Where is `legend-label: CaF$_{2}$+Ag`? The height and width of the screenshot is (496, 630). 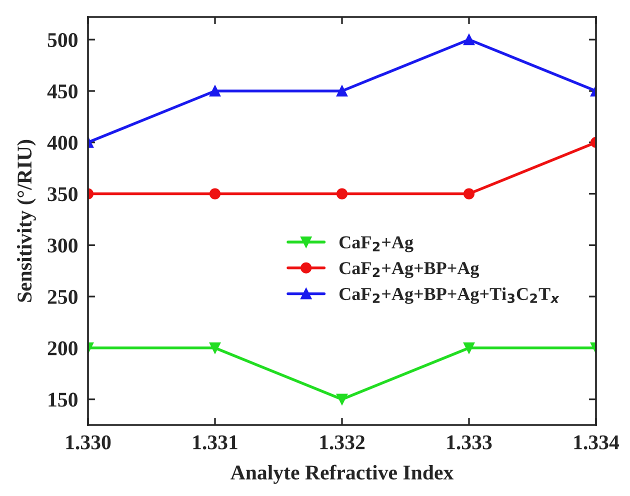
legend-label: CaF$_{2}$+Ag is located at coordinates (376, 244).